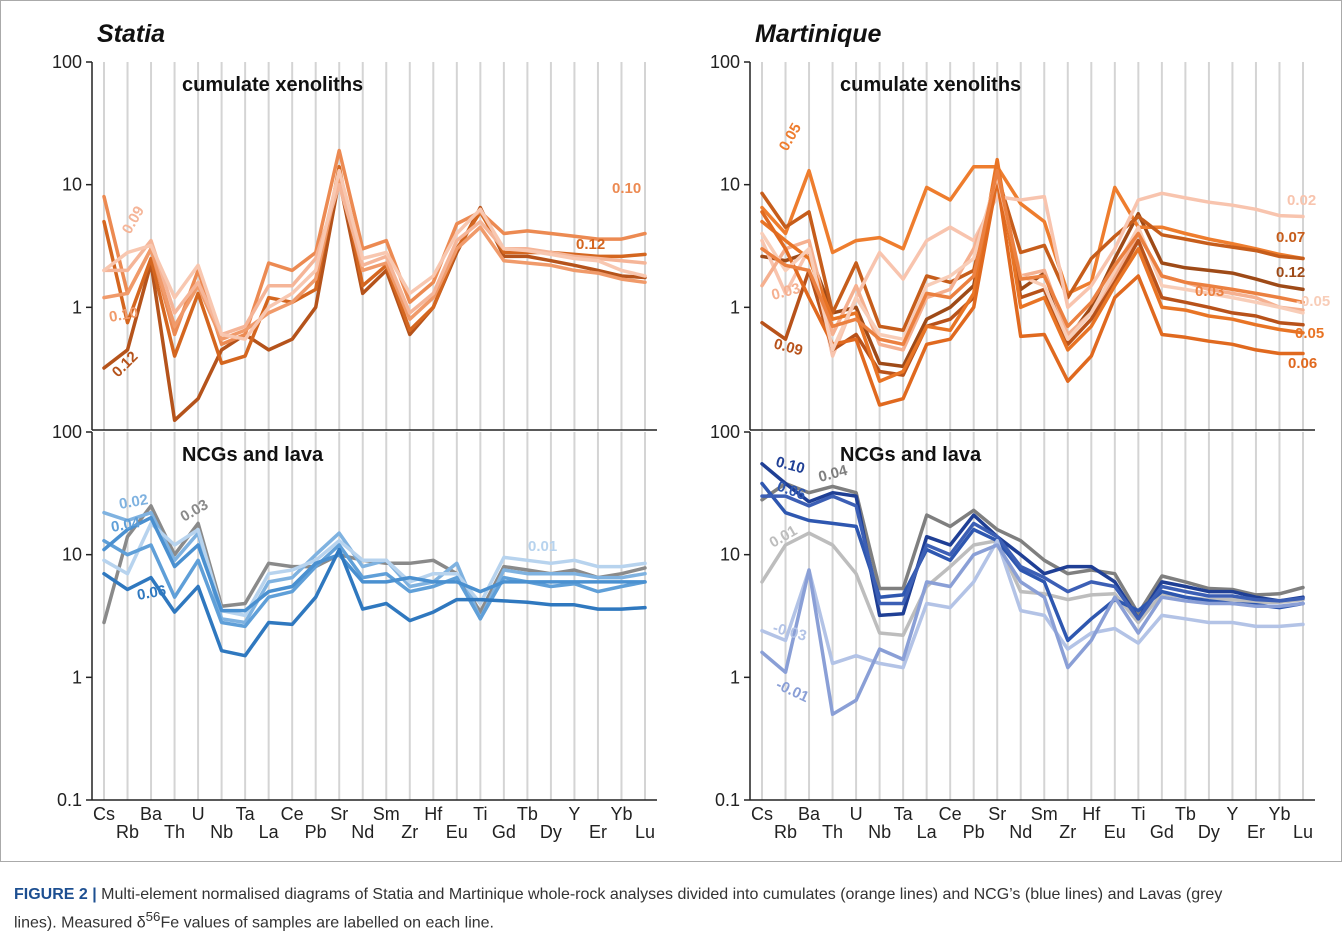 This screenshot has height=934, width=1342. I want to click on x-tick-label: Lu, so click(645, 832).